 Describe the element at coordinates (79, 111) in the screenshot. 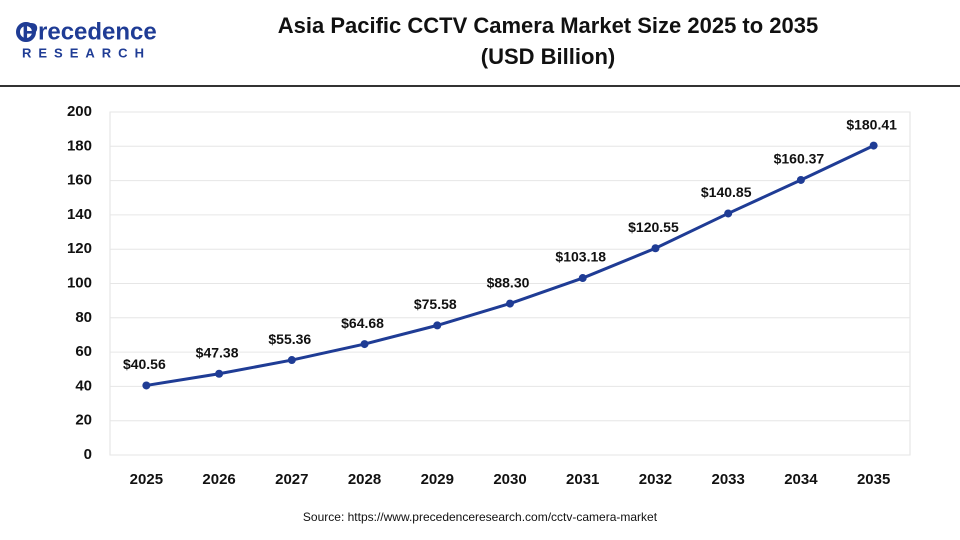

I see `y-tick-label: 200` at that location.